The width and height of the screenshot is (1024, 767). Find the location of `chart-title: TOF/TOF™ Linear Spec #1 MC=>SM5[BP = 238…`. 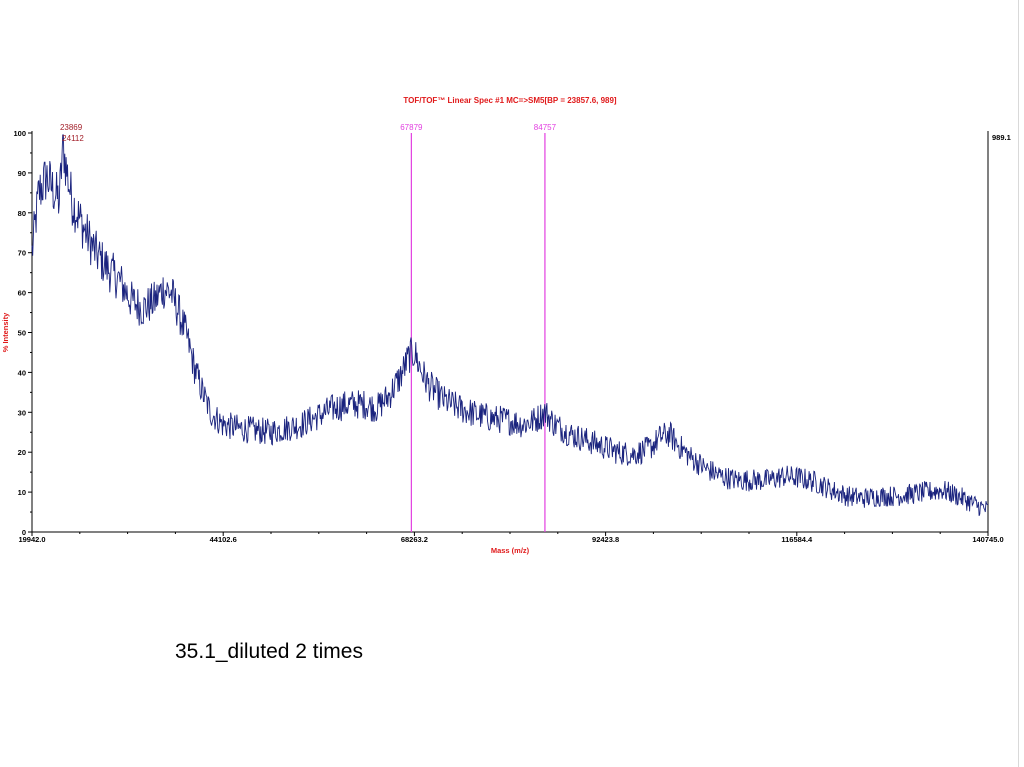

chart-title: TOF/TOF™ Linear Spec #1 MC=>SM5[BP = 238… is located at coordinates (510, 100).